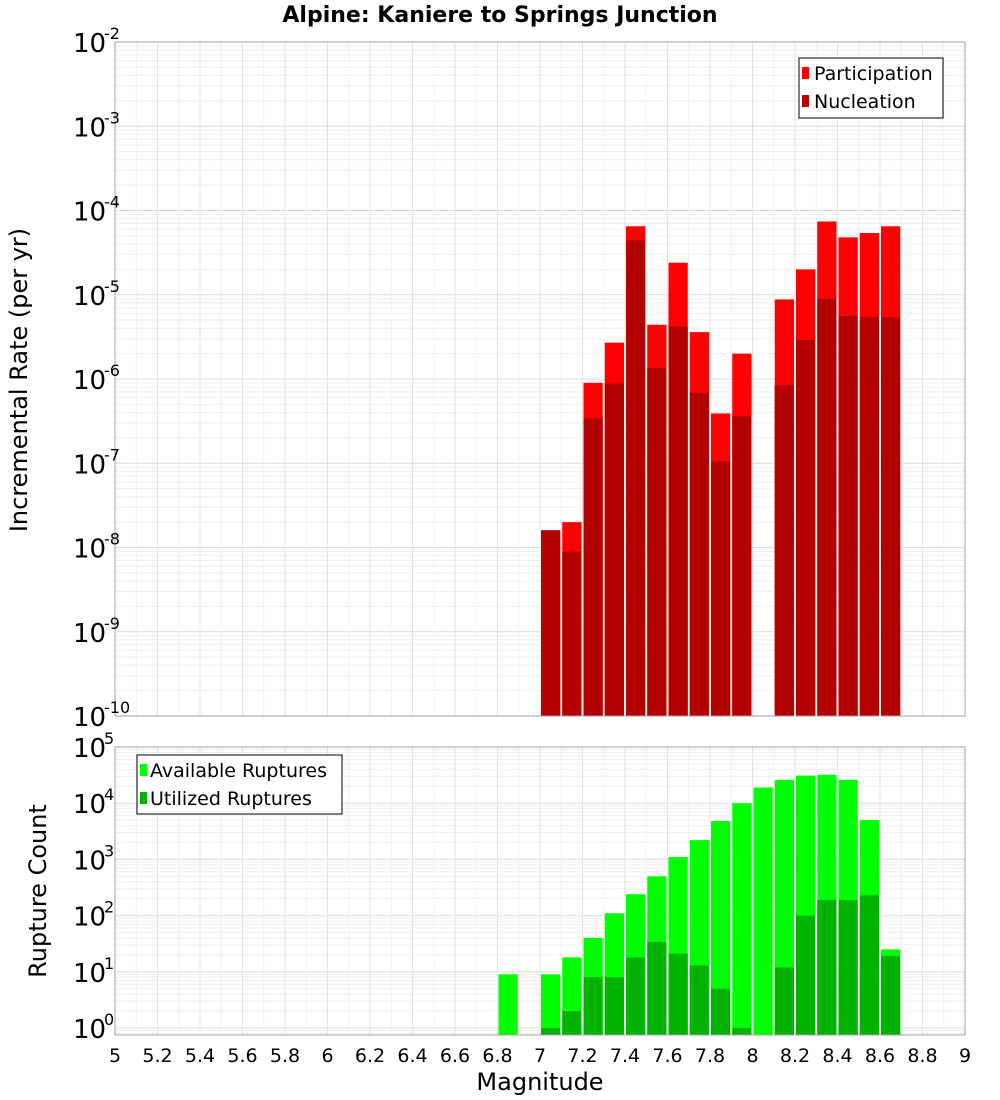 Image resolution: width=1000 pixels, height=1100 pixels. I want to click on x-tick-label: 6, so click(327, 1056).